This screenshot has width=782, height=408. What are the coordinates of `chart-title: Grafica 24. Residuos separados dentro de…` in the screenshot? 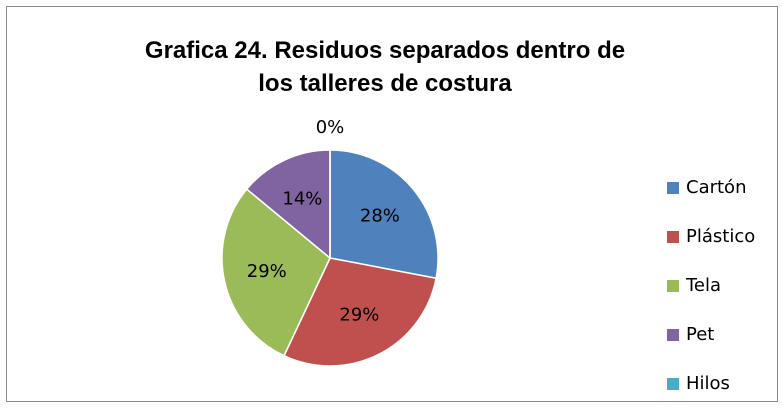 It's located at (385, 67).